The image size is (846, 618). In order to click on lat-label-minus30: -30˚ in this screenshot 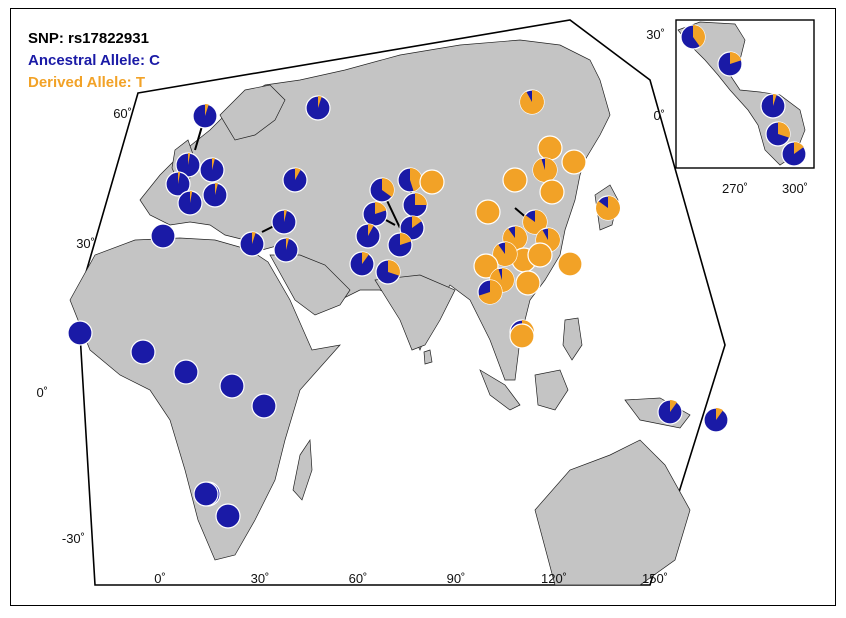, I will do `click(73, 538)`.